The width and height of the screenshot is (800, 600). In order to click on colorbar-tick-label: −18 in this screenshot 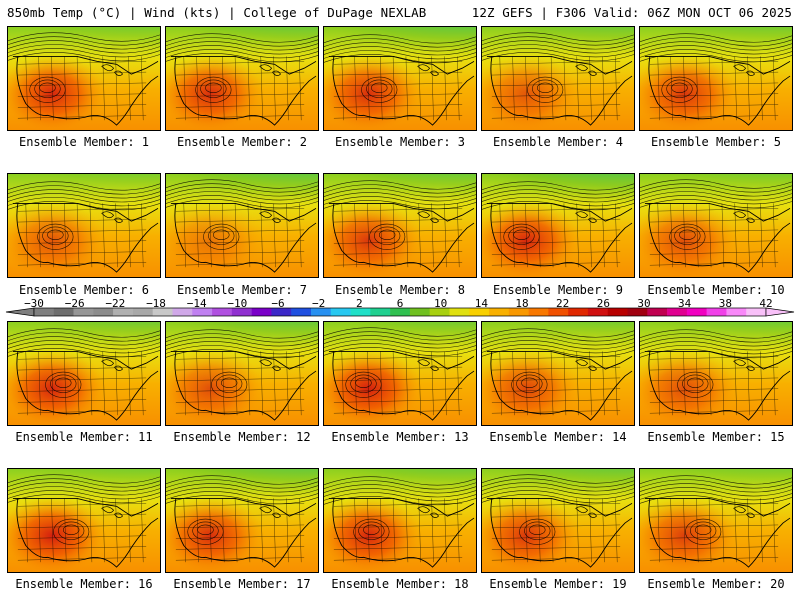, I will do `click(156, 303)`.